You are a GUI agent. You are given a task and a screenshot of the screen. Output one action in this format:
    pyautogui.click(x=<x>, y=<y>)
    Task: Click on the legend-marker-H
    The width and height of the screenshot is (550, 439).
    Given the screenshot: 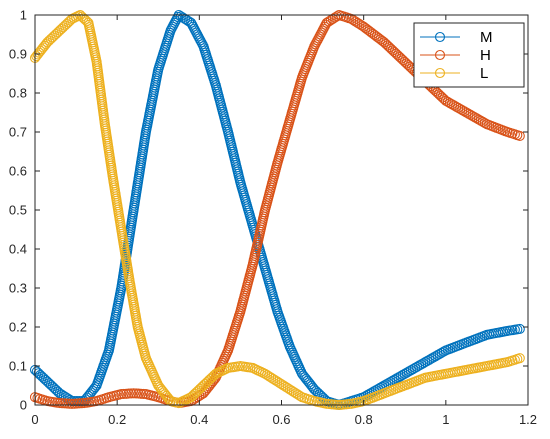 What is the action you would take?
    pyautogui.click(x=440, y=55)
    